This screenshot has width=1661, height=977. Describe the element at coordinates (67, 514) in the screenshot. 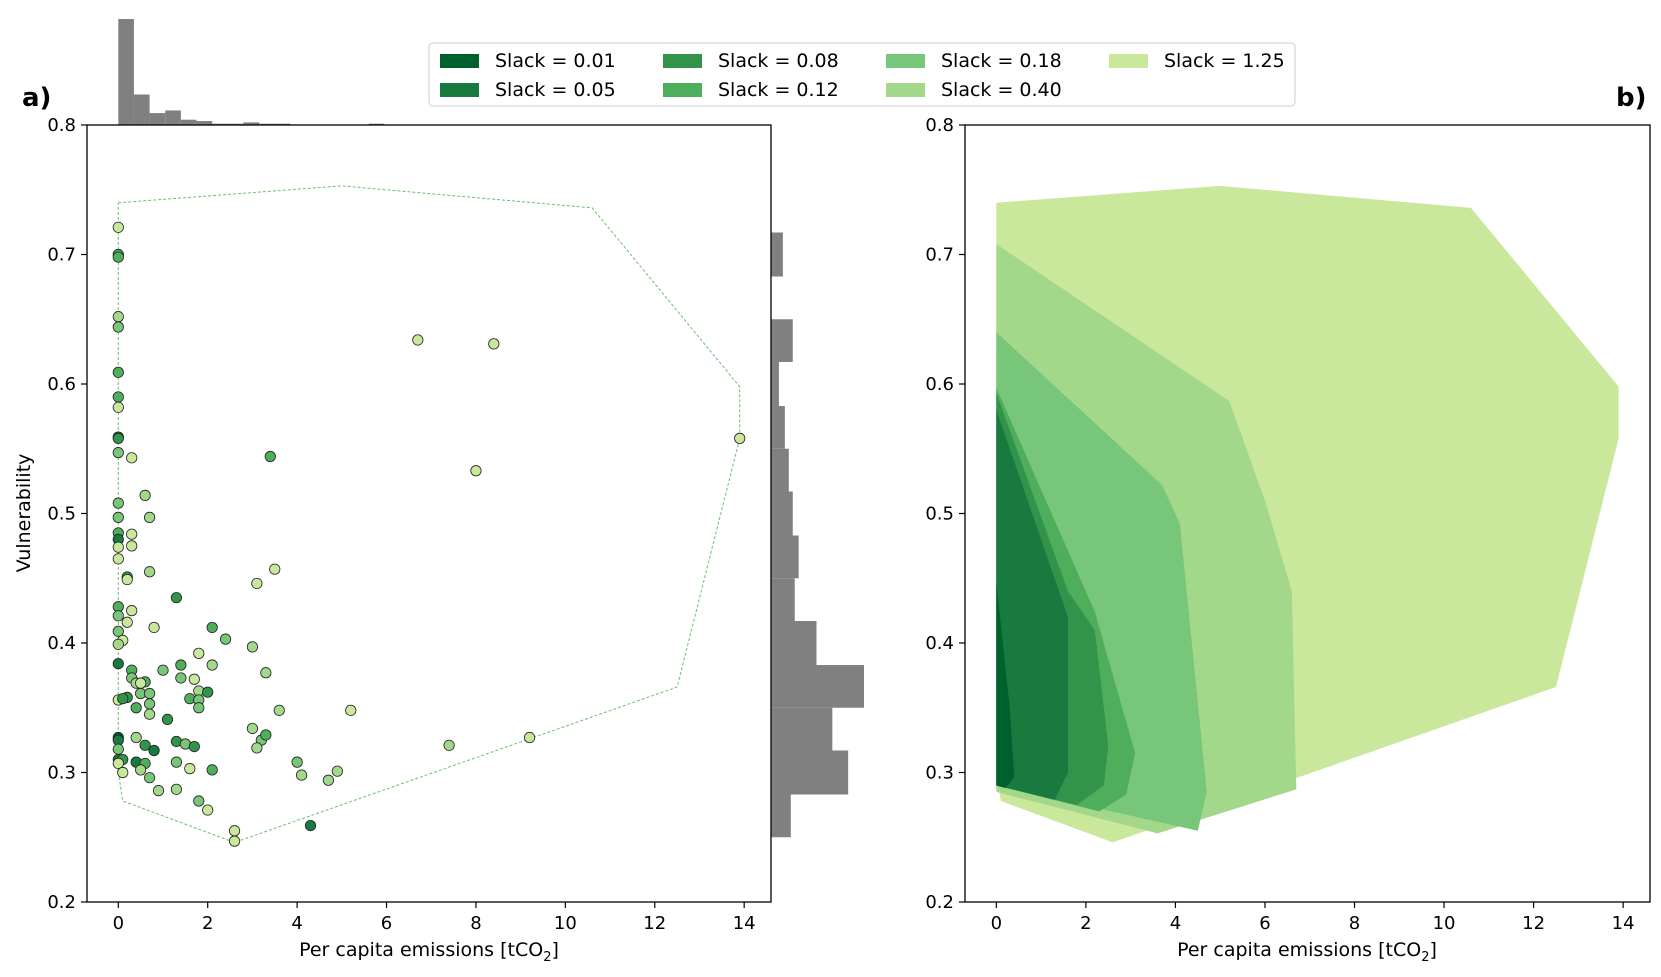

I see `panel-a-y-ticks: 0.2 0.3 0.4 0.5 0.6 0.7 0.8` at that location.